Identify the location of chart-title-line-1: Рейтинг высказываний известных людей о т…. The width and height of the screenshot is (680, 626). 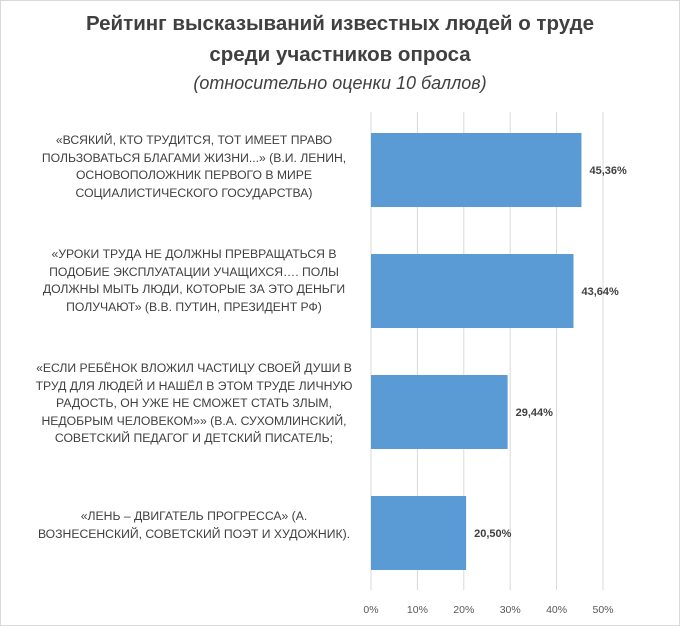
(340, 23).